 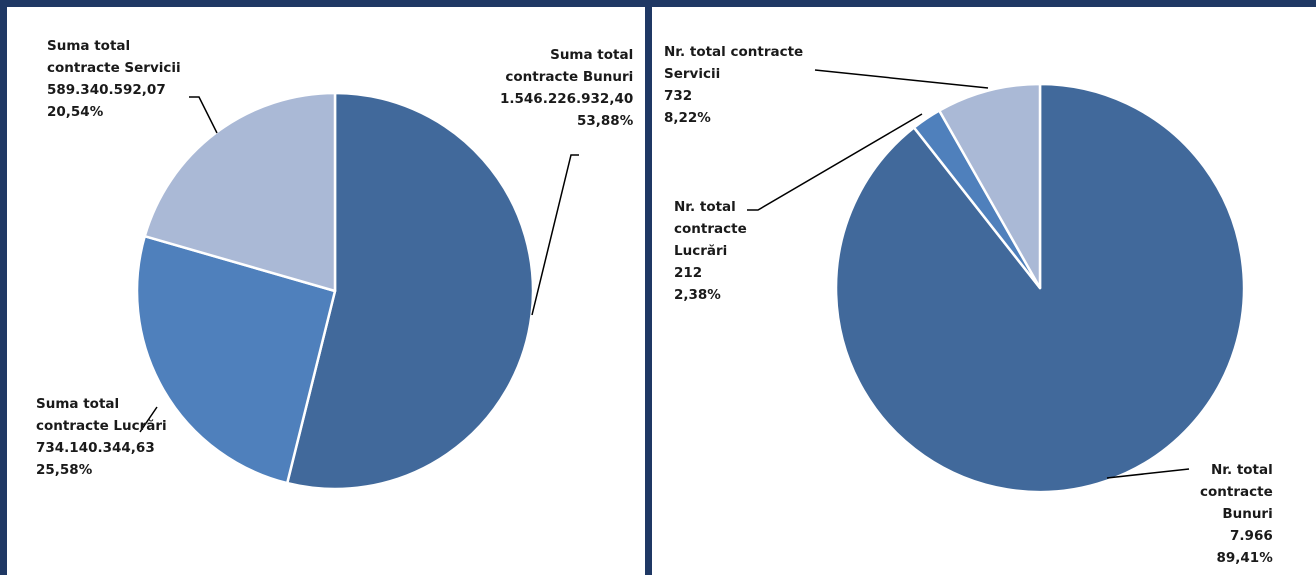 I want to click on slice-percent: 20,54%, so click(x=75, y=112).